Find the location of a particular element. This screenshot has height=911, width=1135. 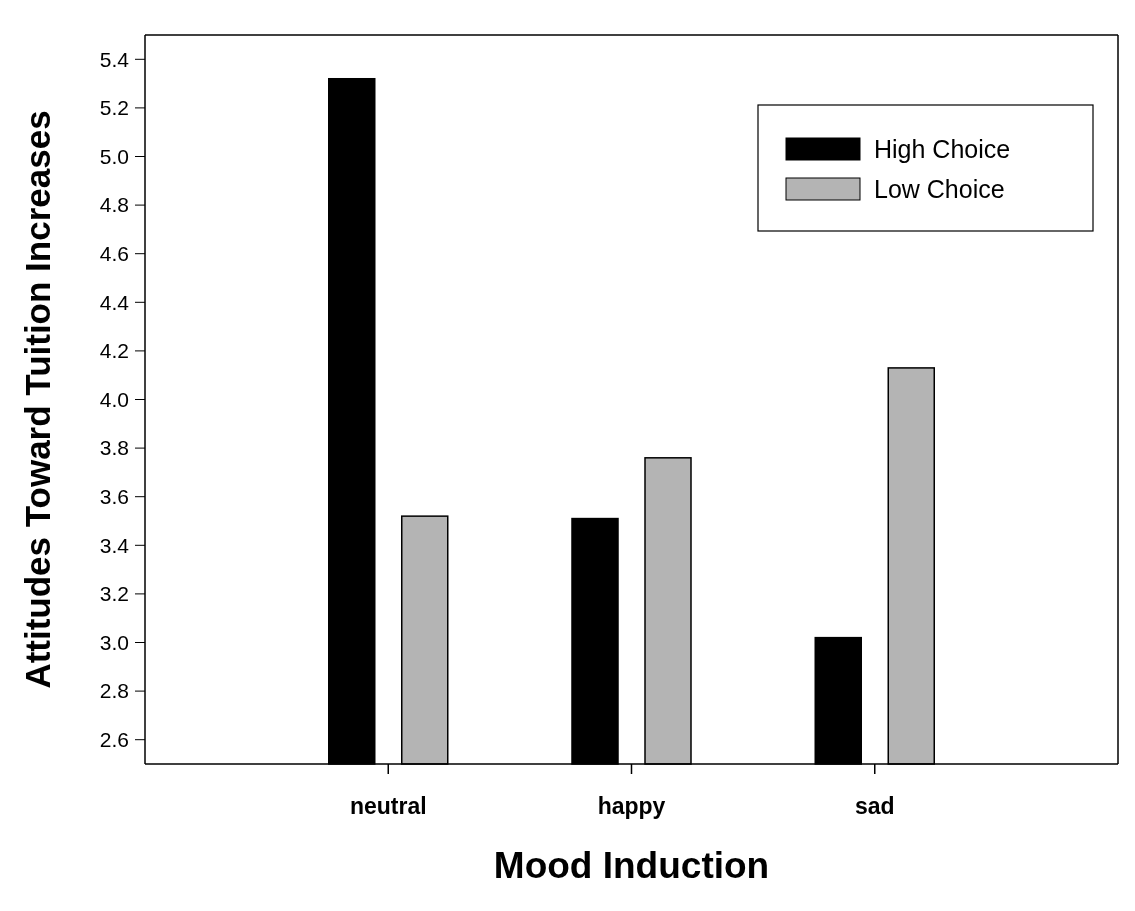

x-tick-label: neutral is located at coordinates (388, 806).